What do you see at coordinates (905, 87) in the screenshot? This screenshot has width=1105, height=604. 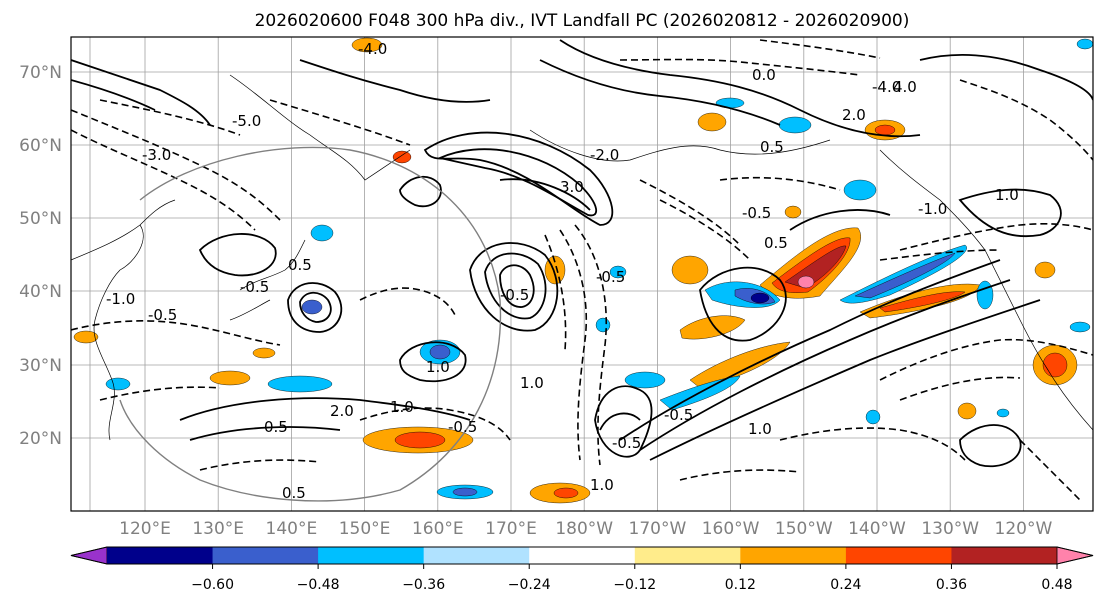 I see `contour-label: 4.0` at bounding box center [905, 87].